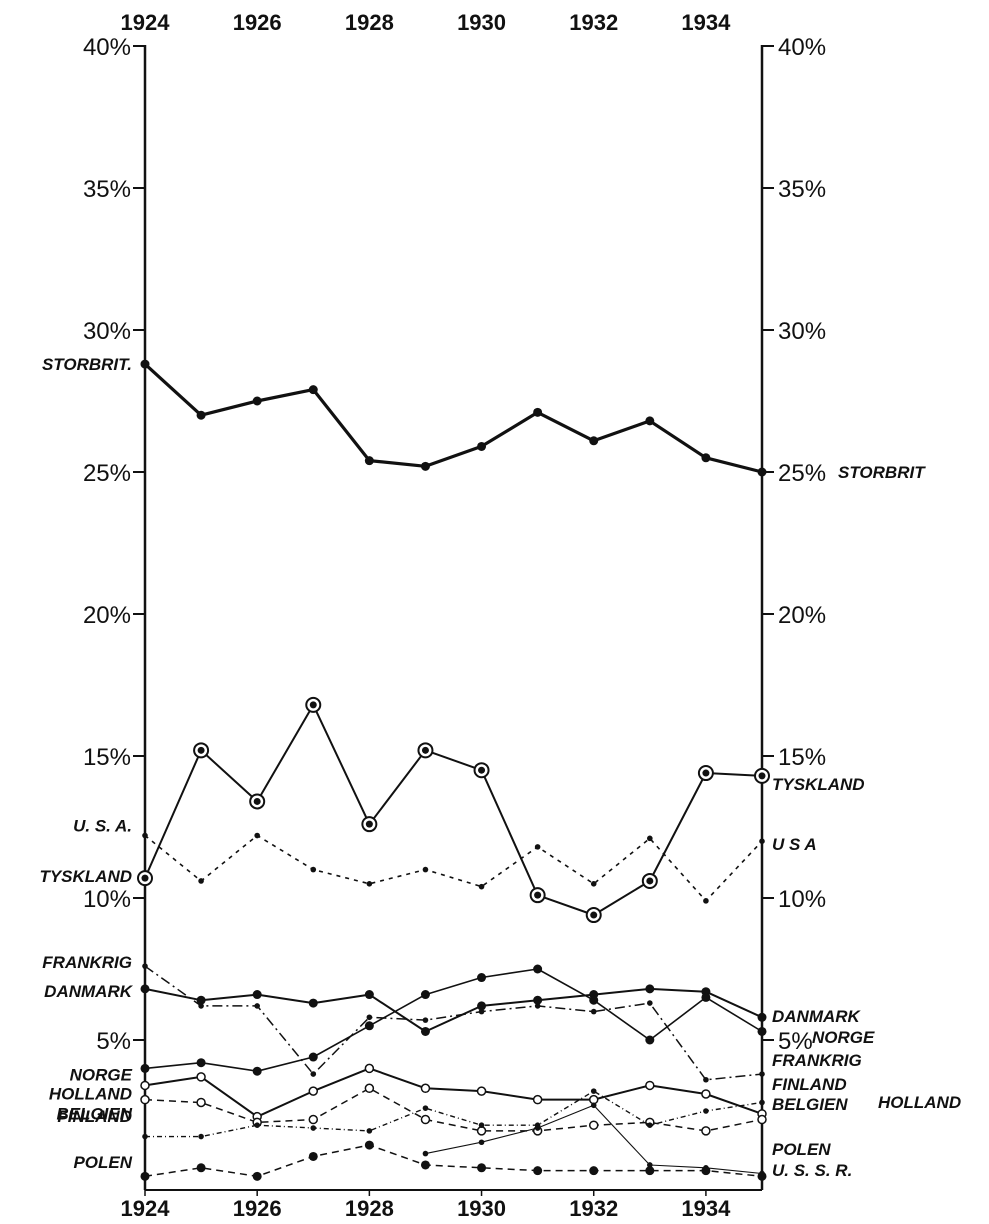  Describe the element at coordinates (882, 472) in the screenshot. I see `series-label-right-storbrit: STORBRIT` at that location.